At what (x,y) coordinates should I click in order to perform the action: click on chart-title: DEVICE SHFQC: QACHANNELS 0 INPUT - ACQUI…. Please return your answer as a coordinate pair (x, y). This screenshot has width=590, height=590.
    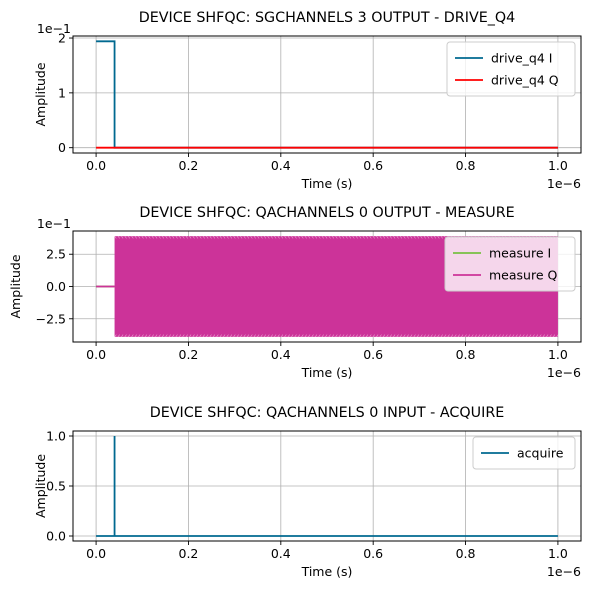
    Looking at the image, I should click on (327, 413).